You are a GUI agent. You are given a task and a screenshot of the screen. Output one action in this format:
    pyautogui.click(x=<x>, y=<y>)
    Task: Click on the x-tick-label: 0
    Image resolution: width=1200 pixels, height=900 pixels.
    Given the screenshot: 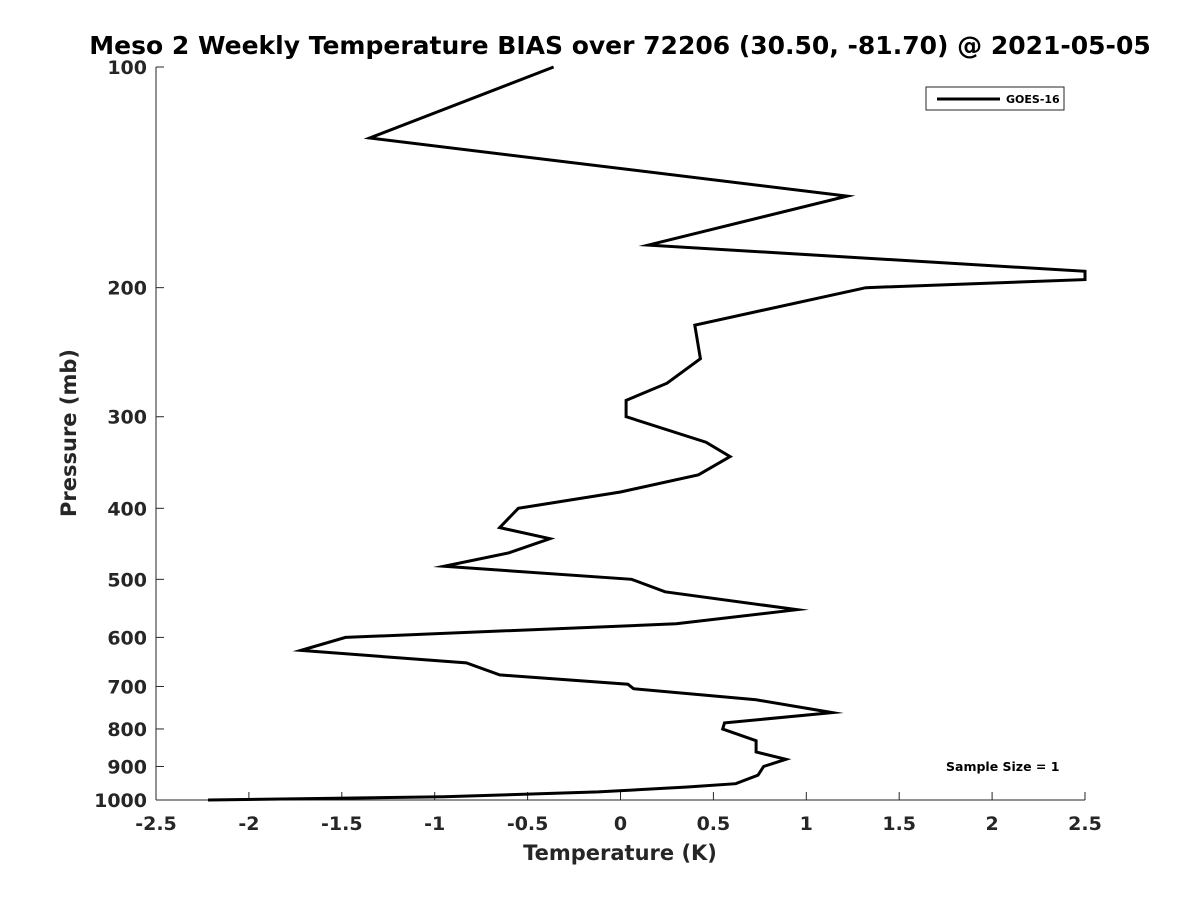 What is the action you would take?
    pyautogui.click(x=620, y=824)
    